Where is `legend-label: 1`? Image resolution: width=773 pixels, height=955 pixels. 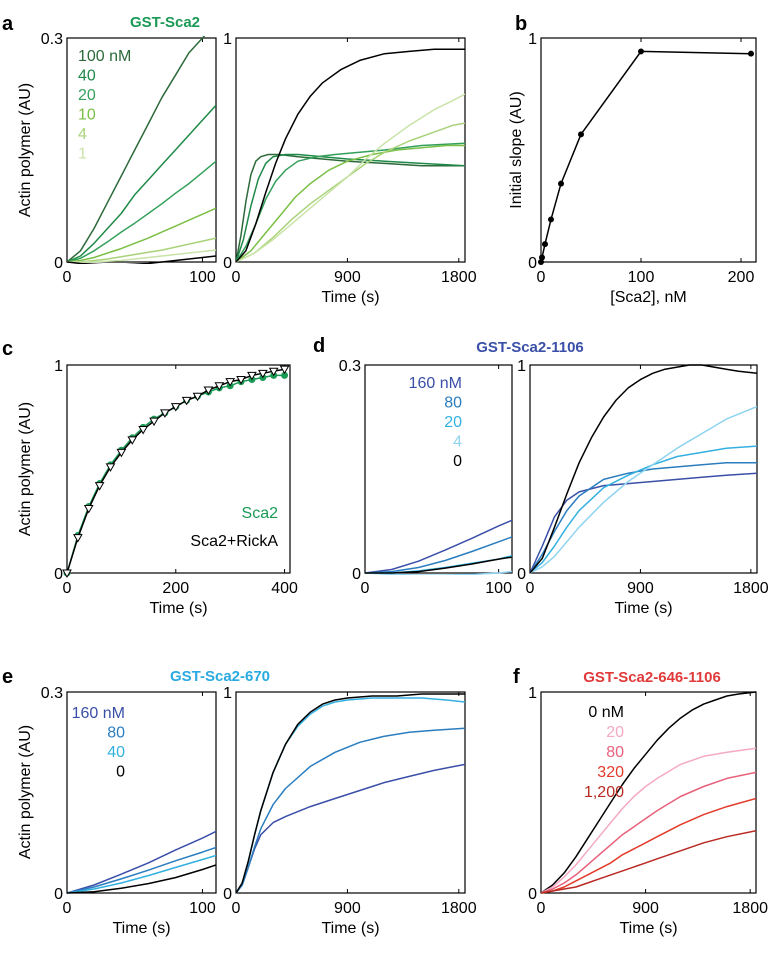
legend-label: 1 is located at coordinates (82, 154).